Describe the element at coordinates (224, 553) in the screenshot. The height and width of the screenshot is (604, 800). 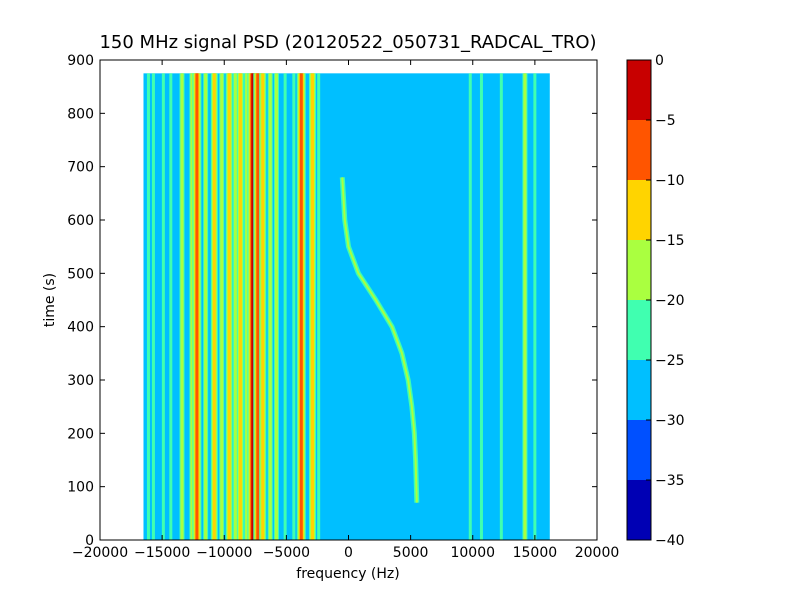
I see `x-tick-label: −10000` at that location.